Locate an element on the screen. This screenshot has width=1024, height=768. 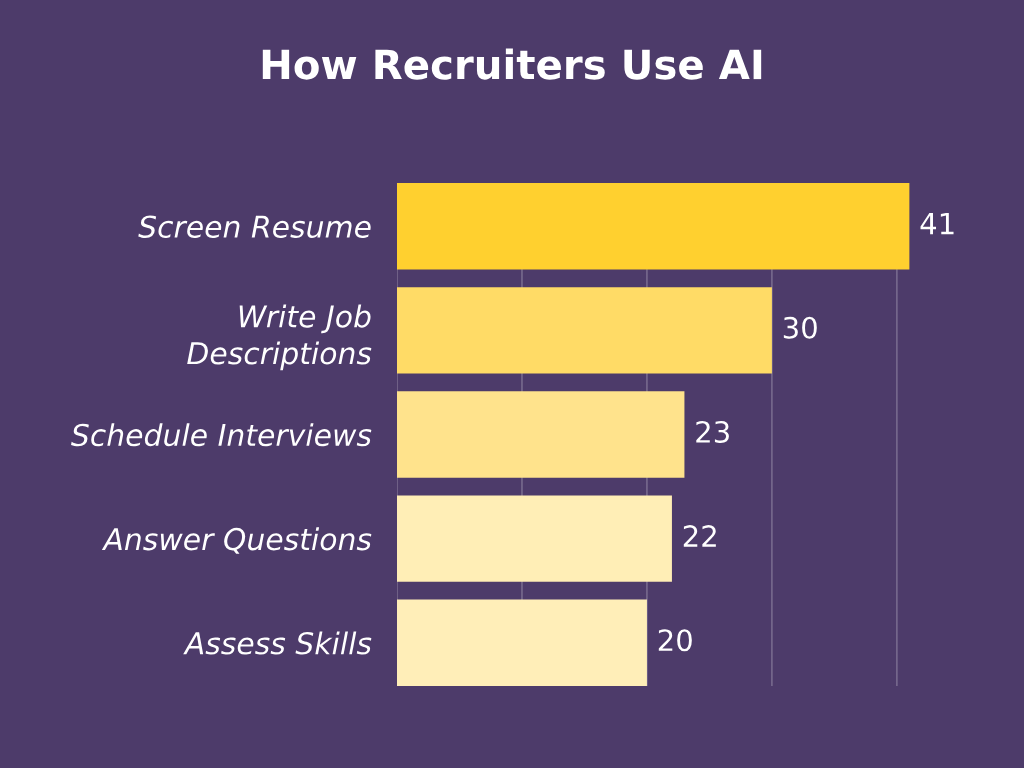
y-tick-label: Schedule Interviews is located at coordinates (221, 435).